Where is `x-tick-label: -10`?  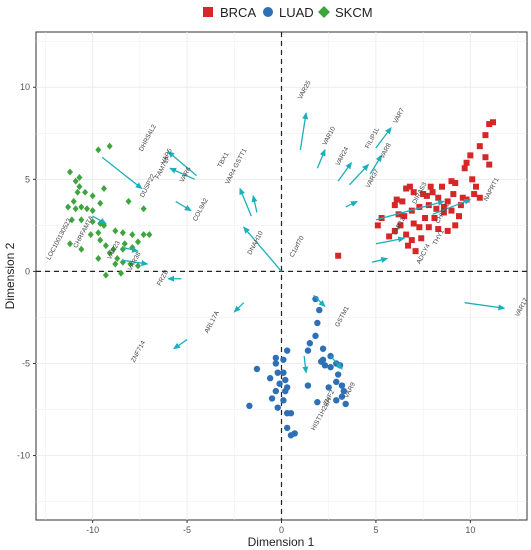 x-tick-label: -10 is located at coordinates (92, 530).